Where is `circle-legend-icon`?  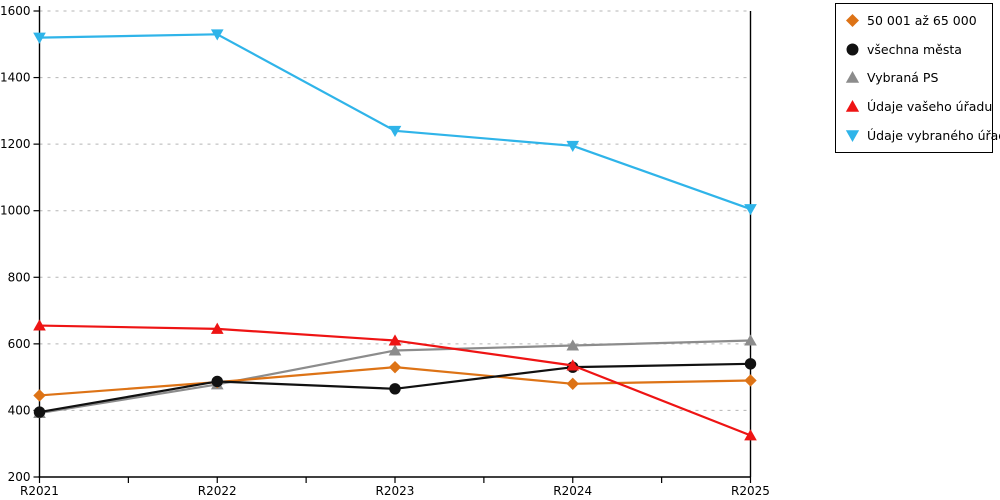 circle-legend-icon is located at coordinates (852, 49).